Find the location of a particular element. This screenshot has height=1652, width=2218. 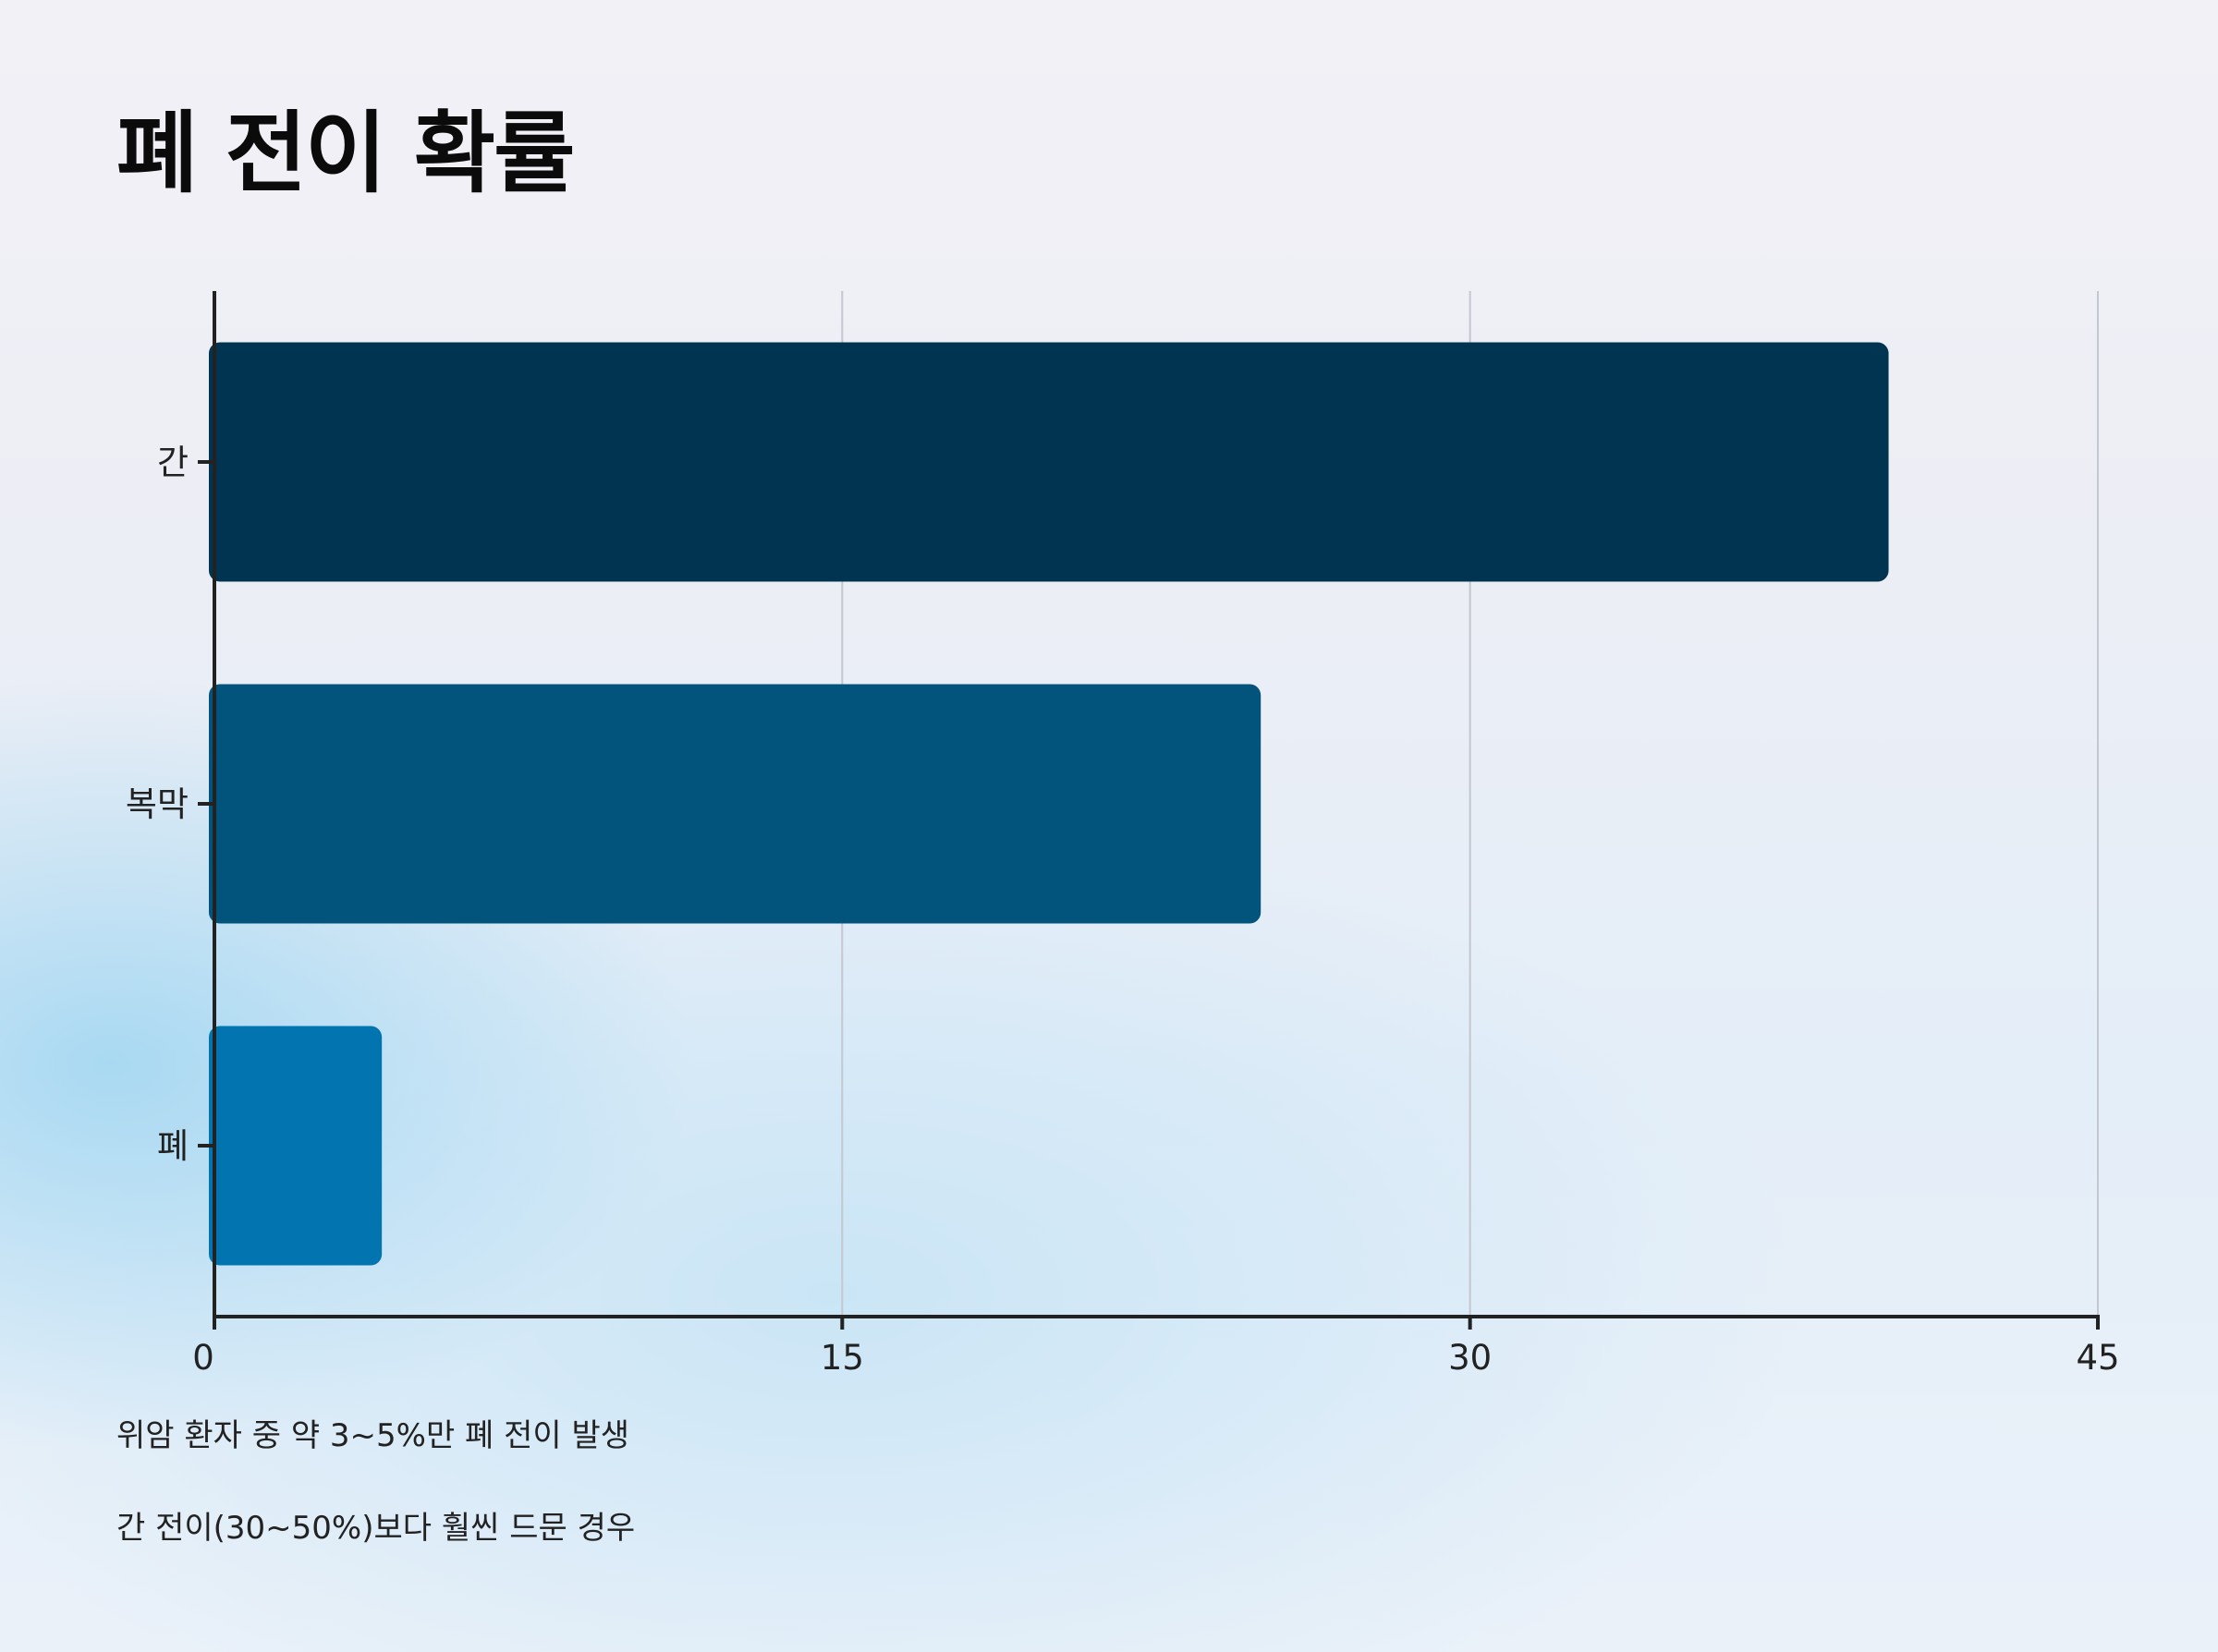

chart-title: 폐 전이 확률 is located at coordinates (345, 153).